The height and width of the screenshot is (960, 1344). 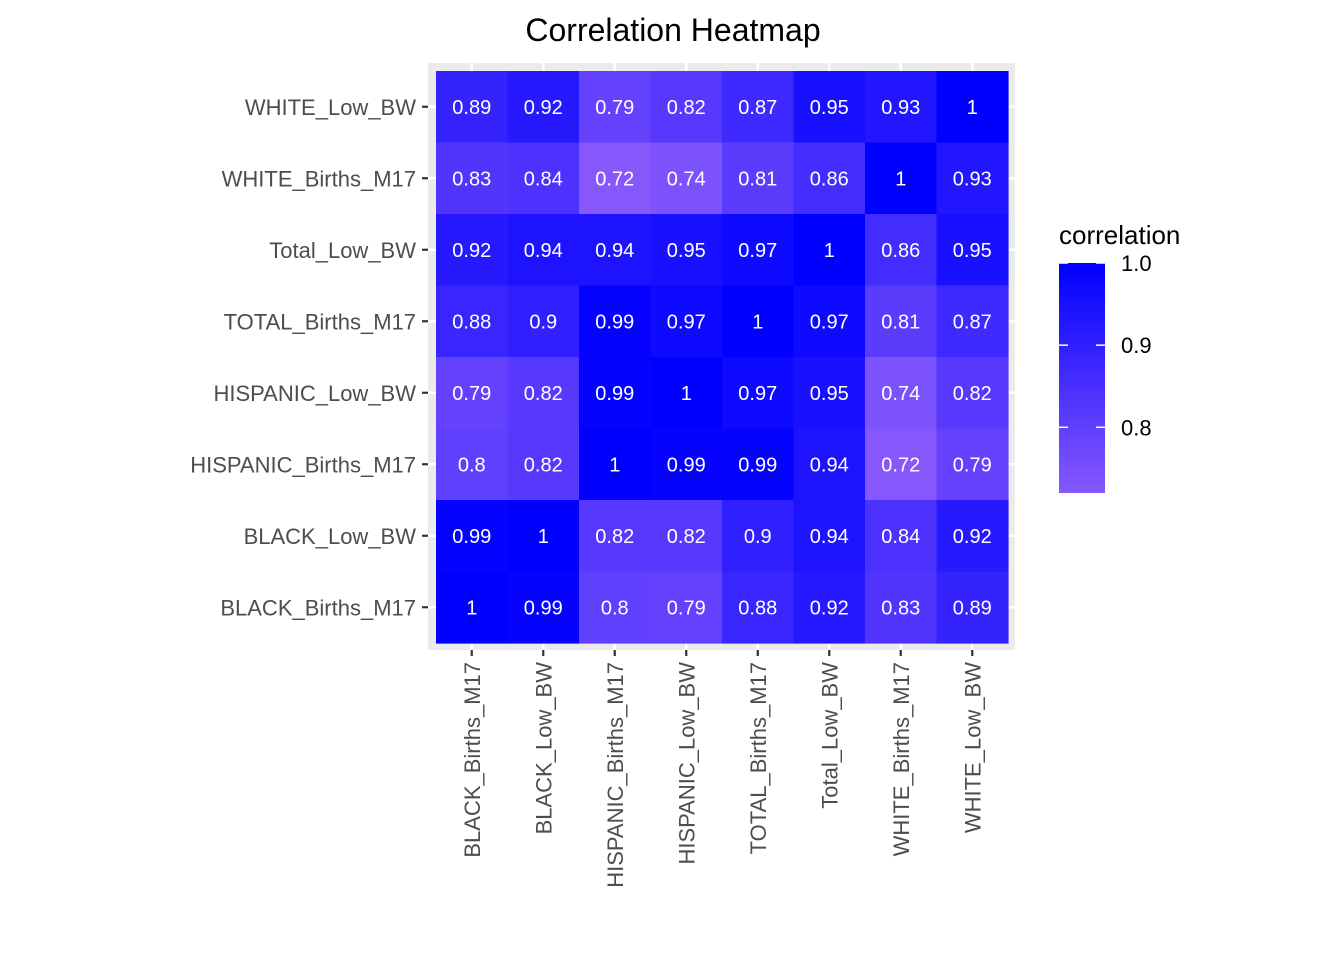 I want to click on chart-title: Correlation Heatmap, so click(x=672, y=30).